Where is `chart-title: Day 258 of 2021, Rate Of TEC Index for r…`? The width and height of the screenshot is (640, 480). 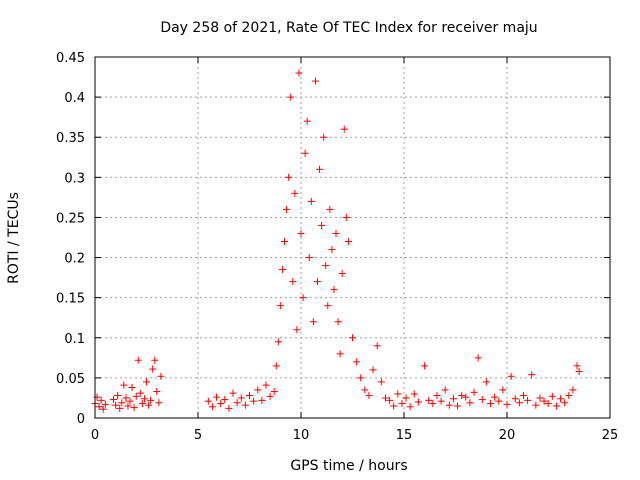
chart-title: Day 258 of 2021, Rate Of TEC Index for r… is located at coordinates (348, 28).